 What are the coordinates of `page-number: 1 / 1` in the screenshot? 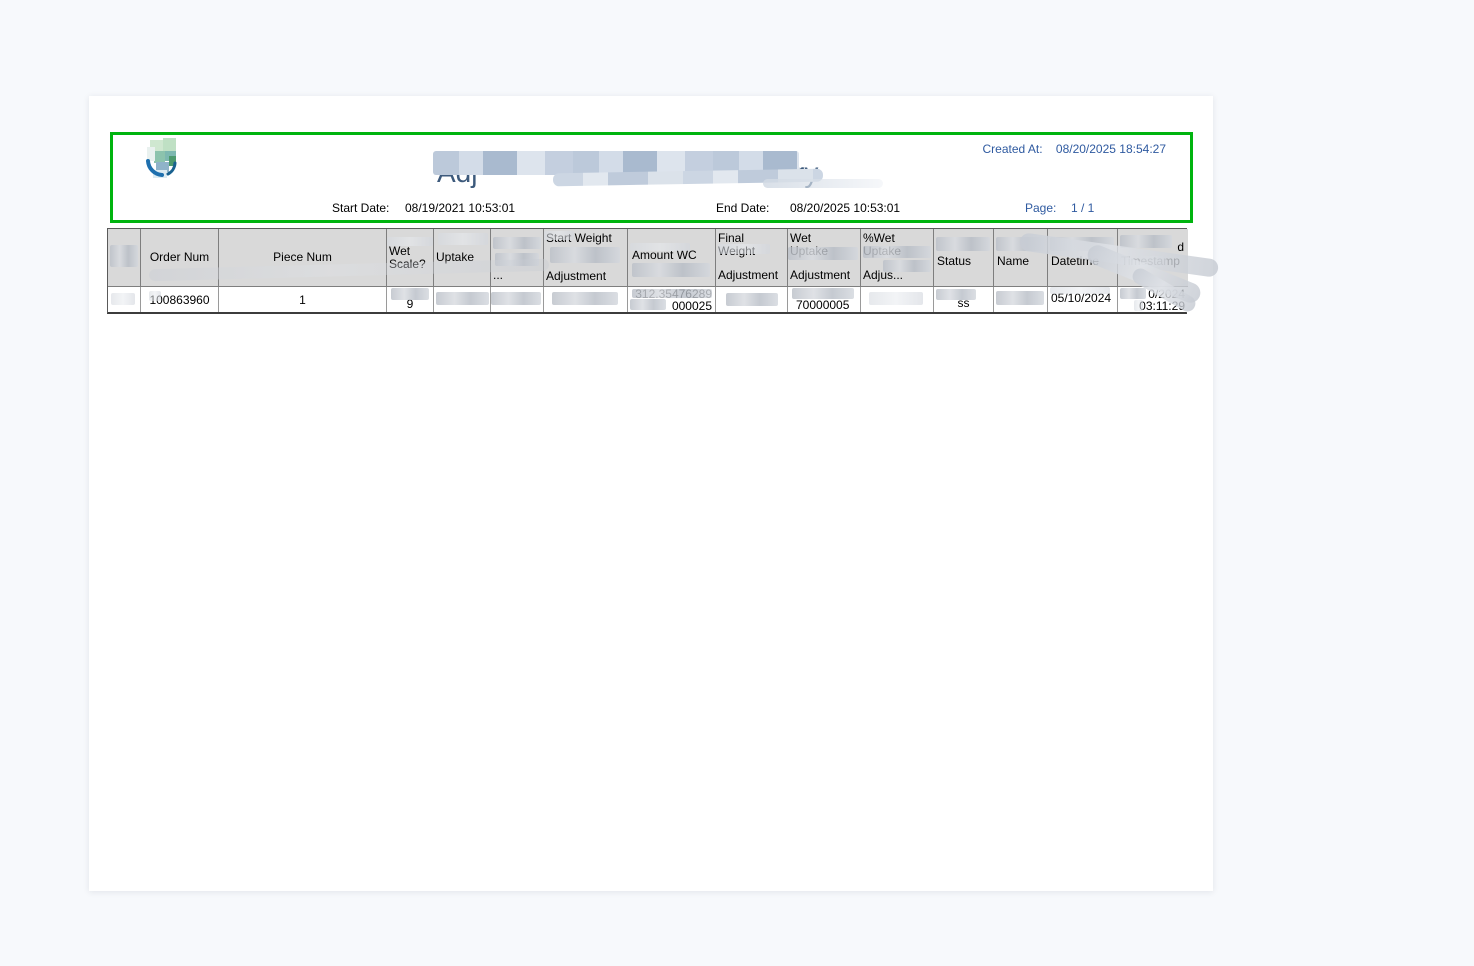 It's located at (1083, 208).